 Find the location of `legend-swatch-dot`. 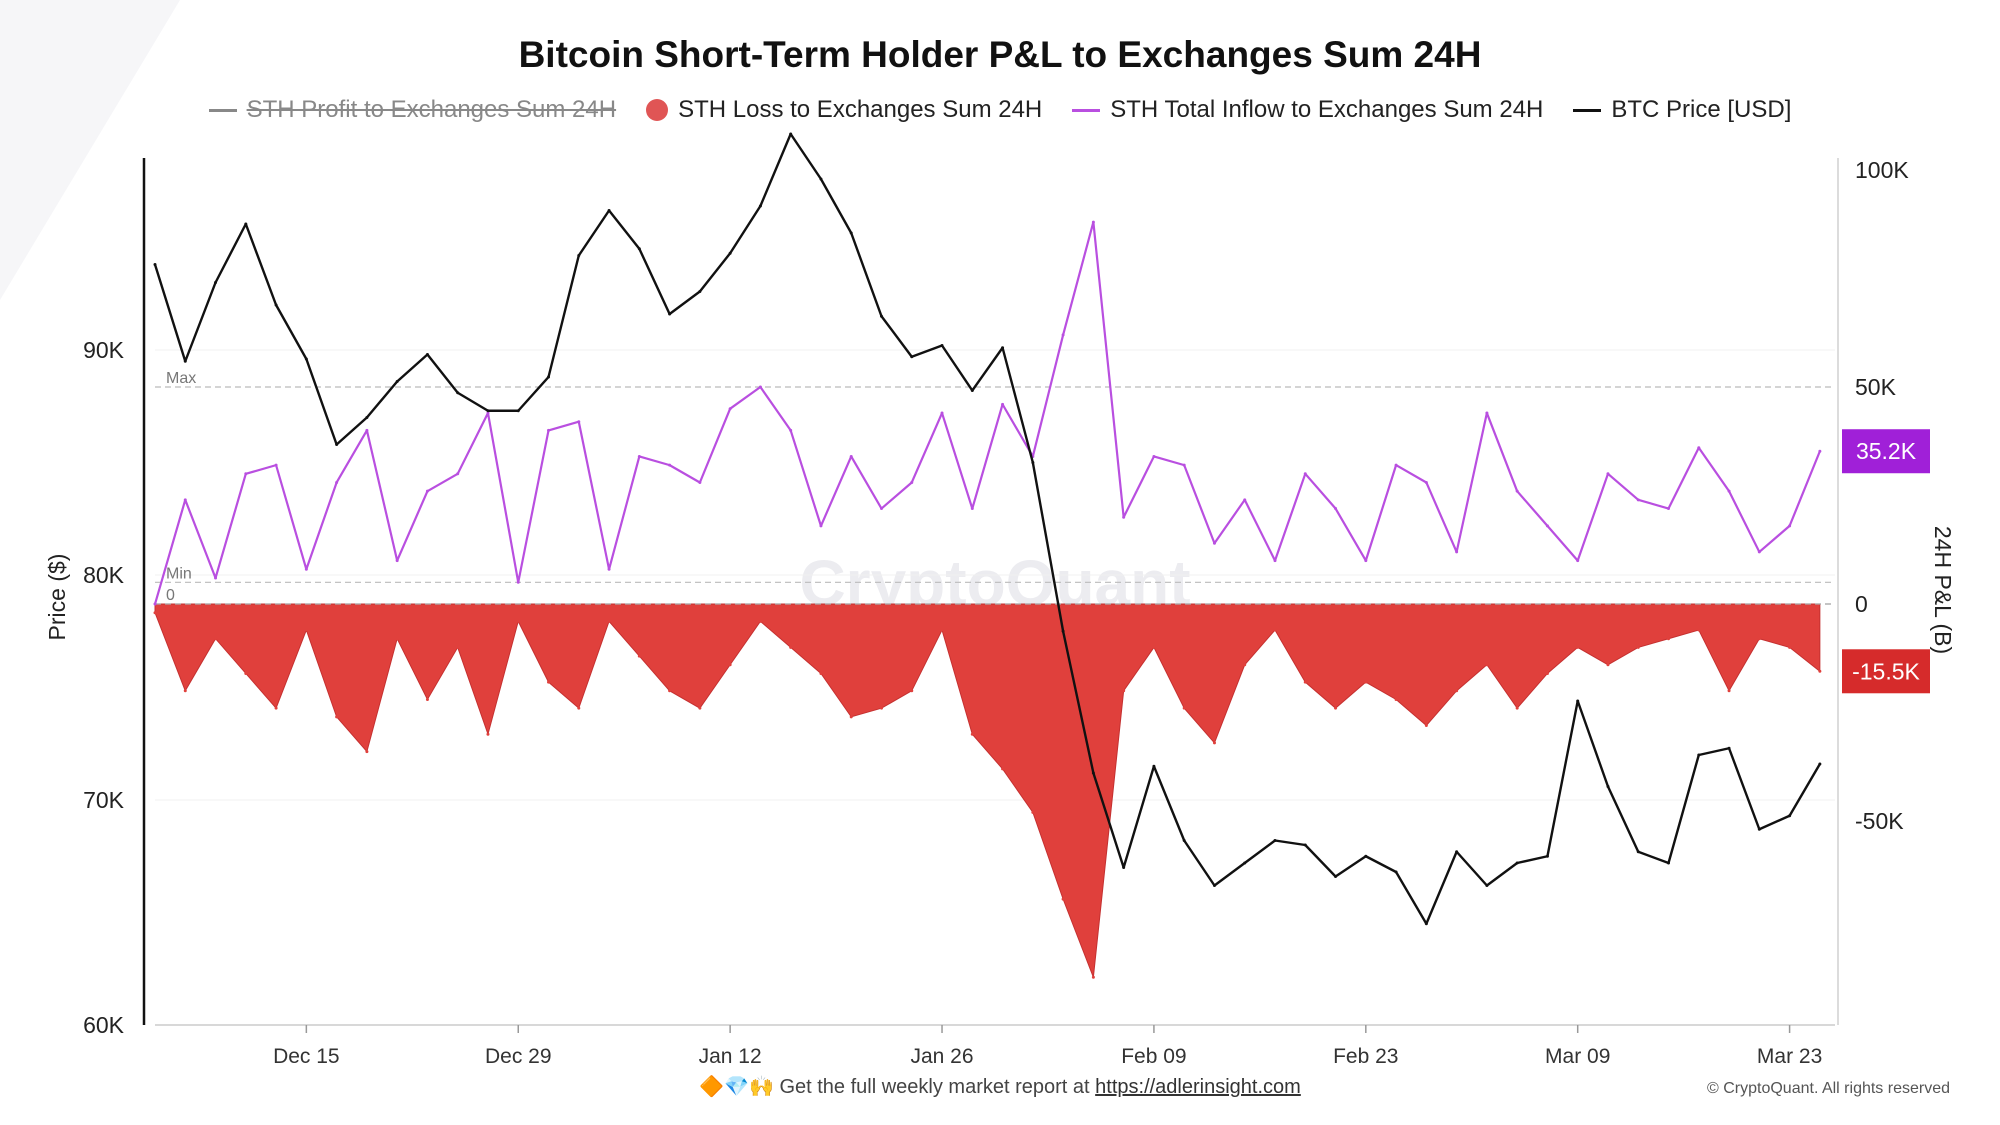

legend-swatch-dot is located at coordinates (657, 110).